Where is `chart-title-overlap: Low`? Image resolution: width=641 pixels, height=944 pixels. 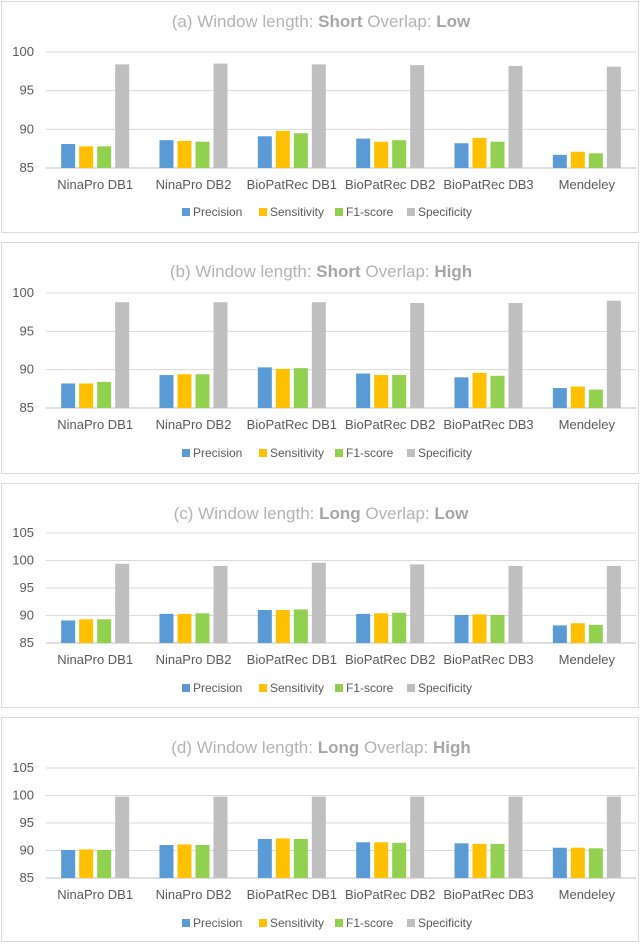
chart-title-overlap: Low is located at coordinates (451, 513).